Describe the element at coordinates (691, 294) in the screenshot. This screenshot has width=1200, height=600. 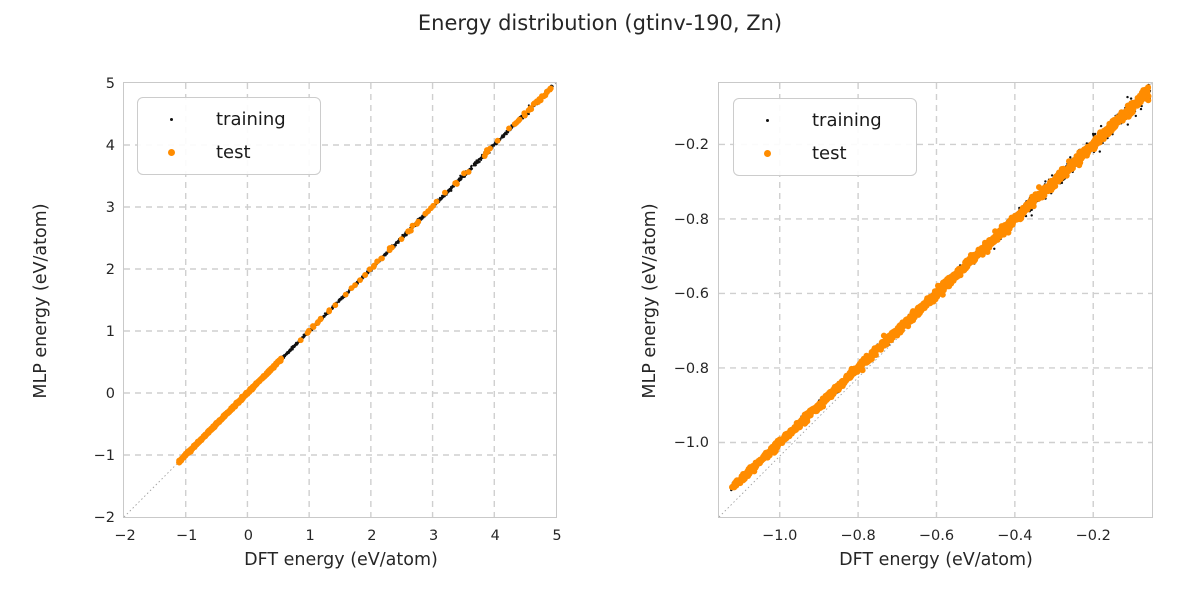
I see `y-tick-label: −0.6` at that location.